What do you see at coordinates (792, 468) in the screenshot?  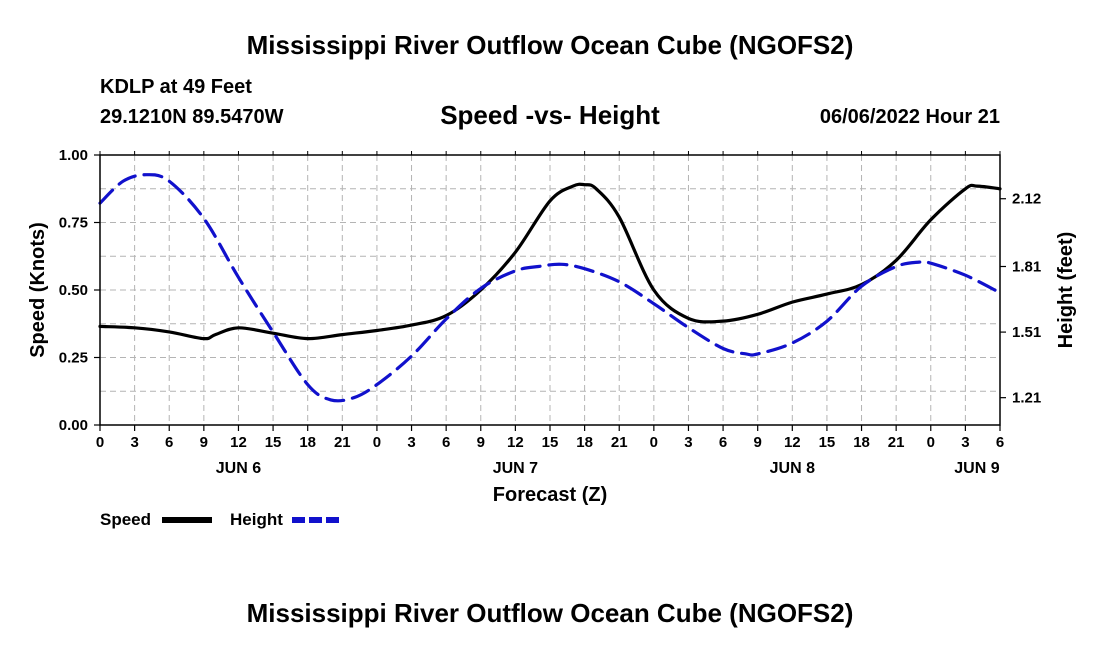 I see `day-label: JUN 8` at bounding box center [792, 468].